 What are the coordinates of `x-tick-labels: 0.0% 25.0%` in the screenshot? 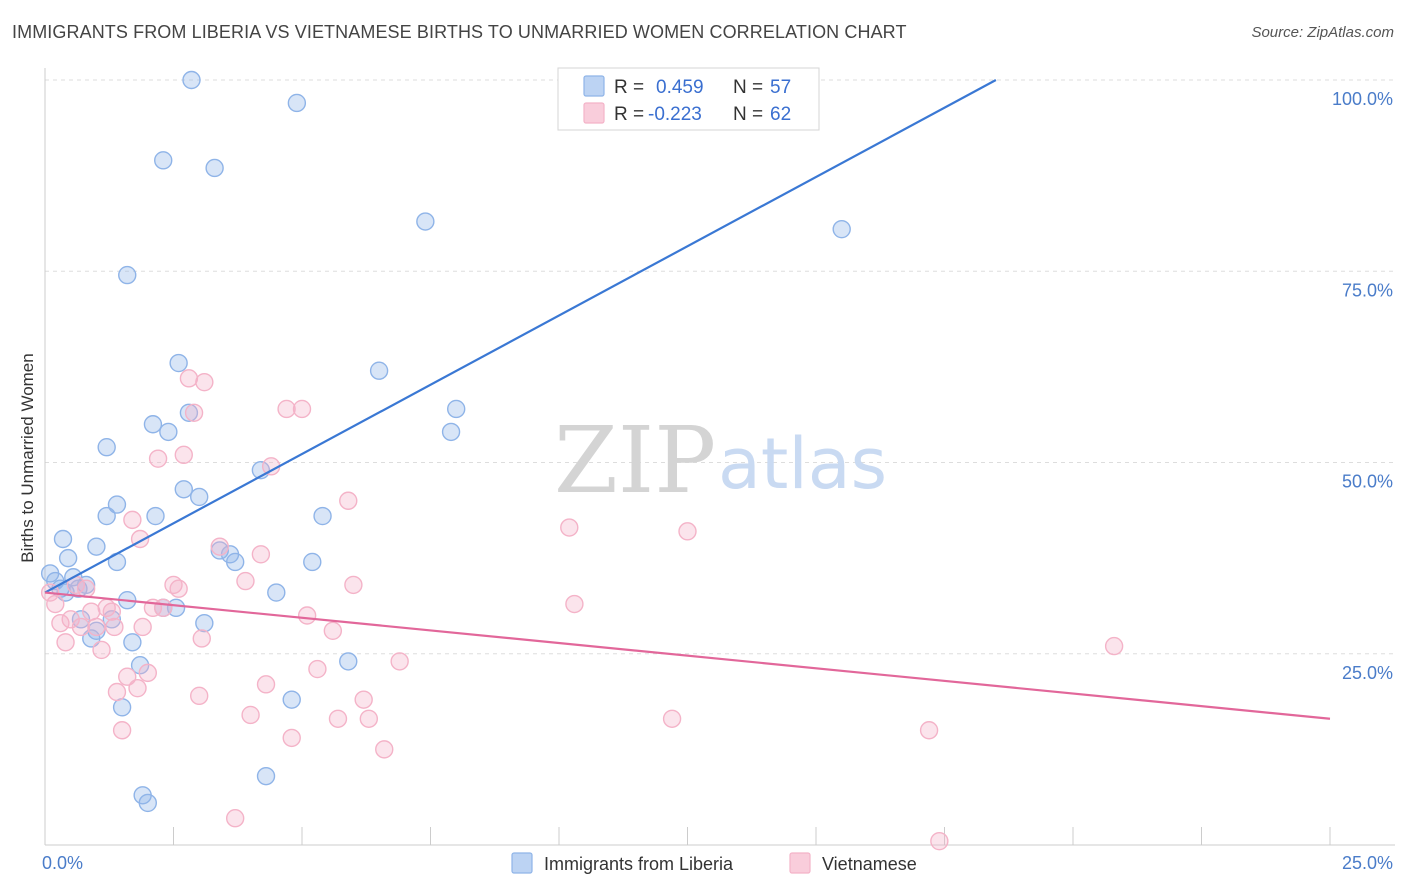 It's located at (717, 863).